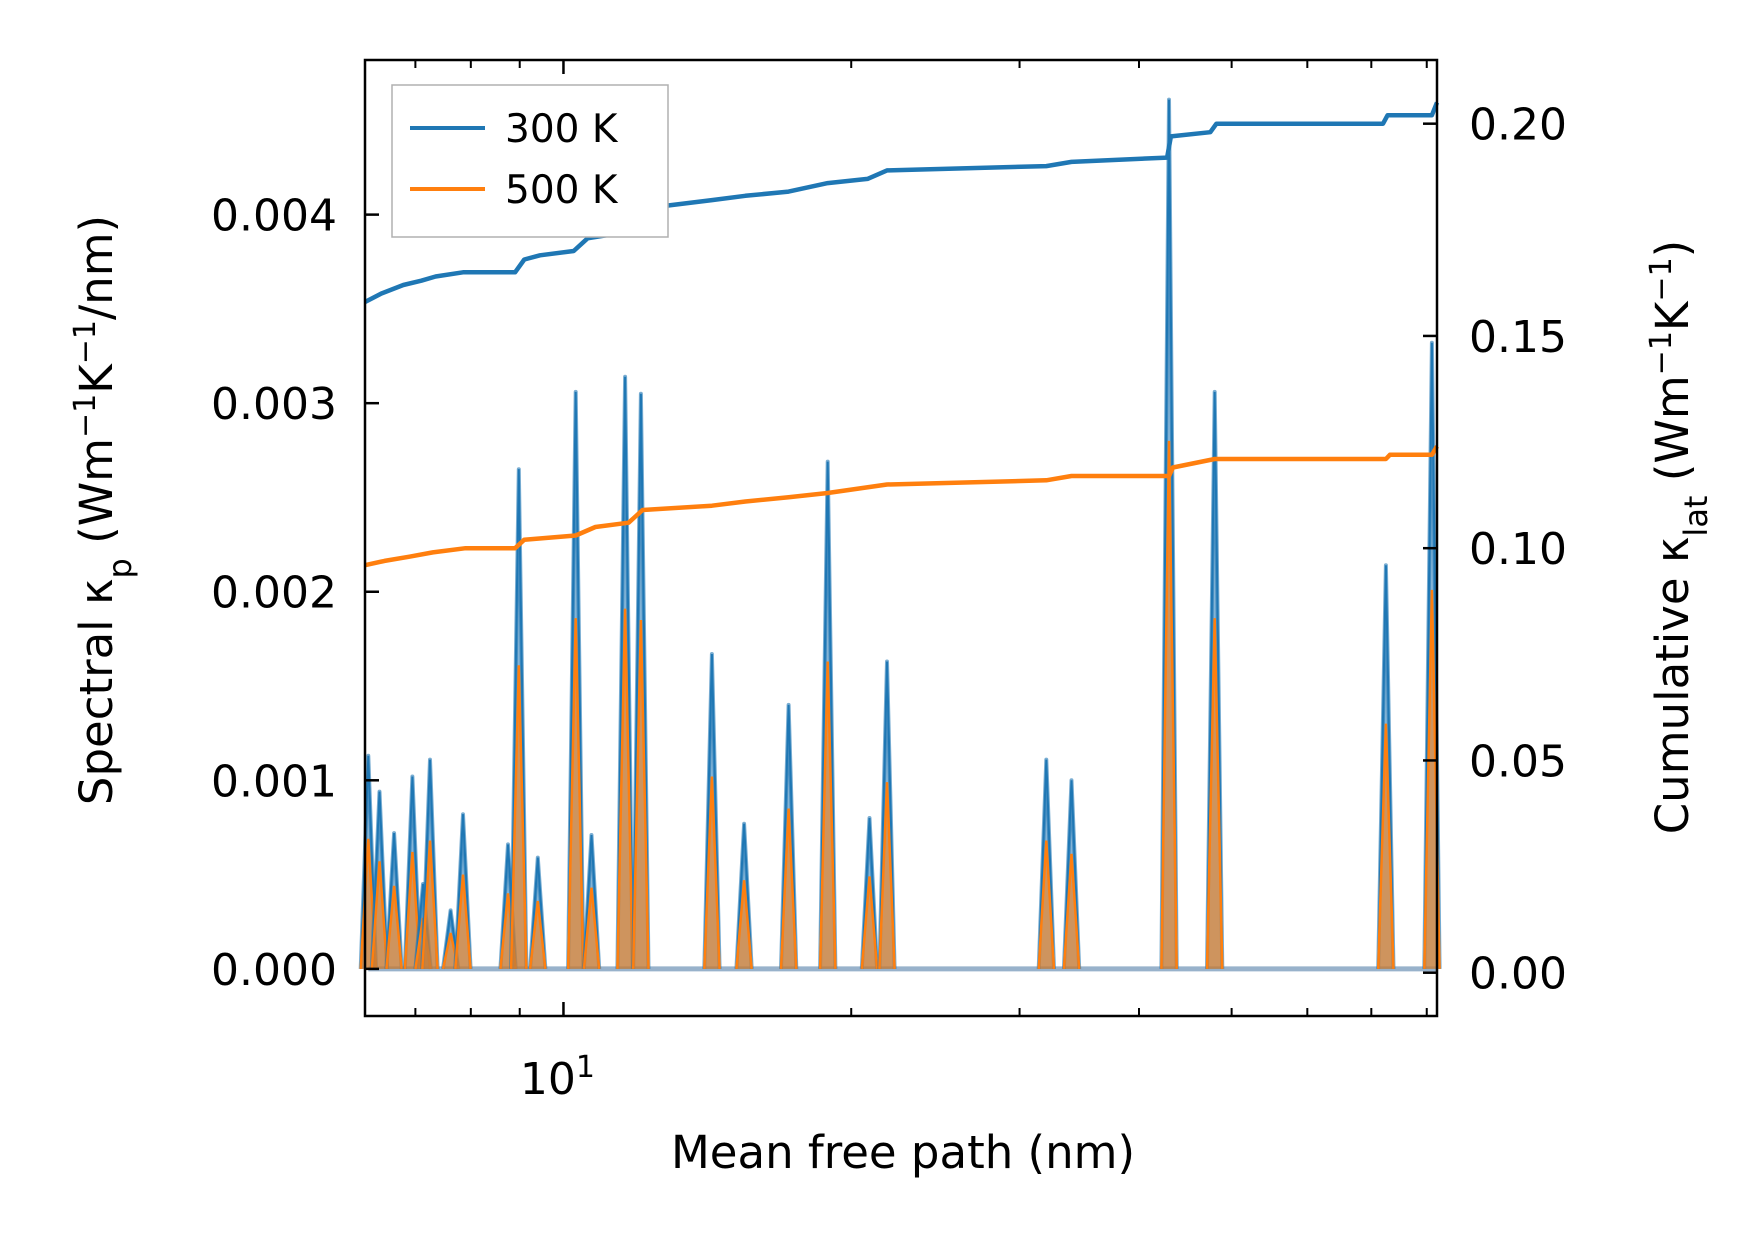  I want to click on y-left-tick-label-2: 0.002, so click(274, 593).